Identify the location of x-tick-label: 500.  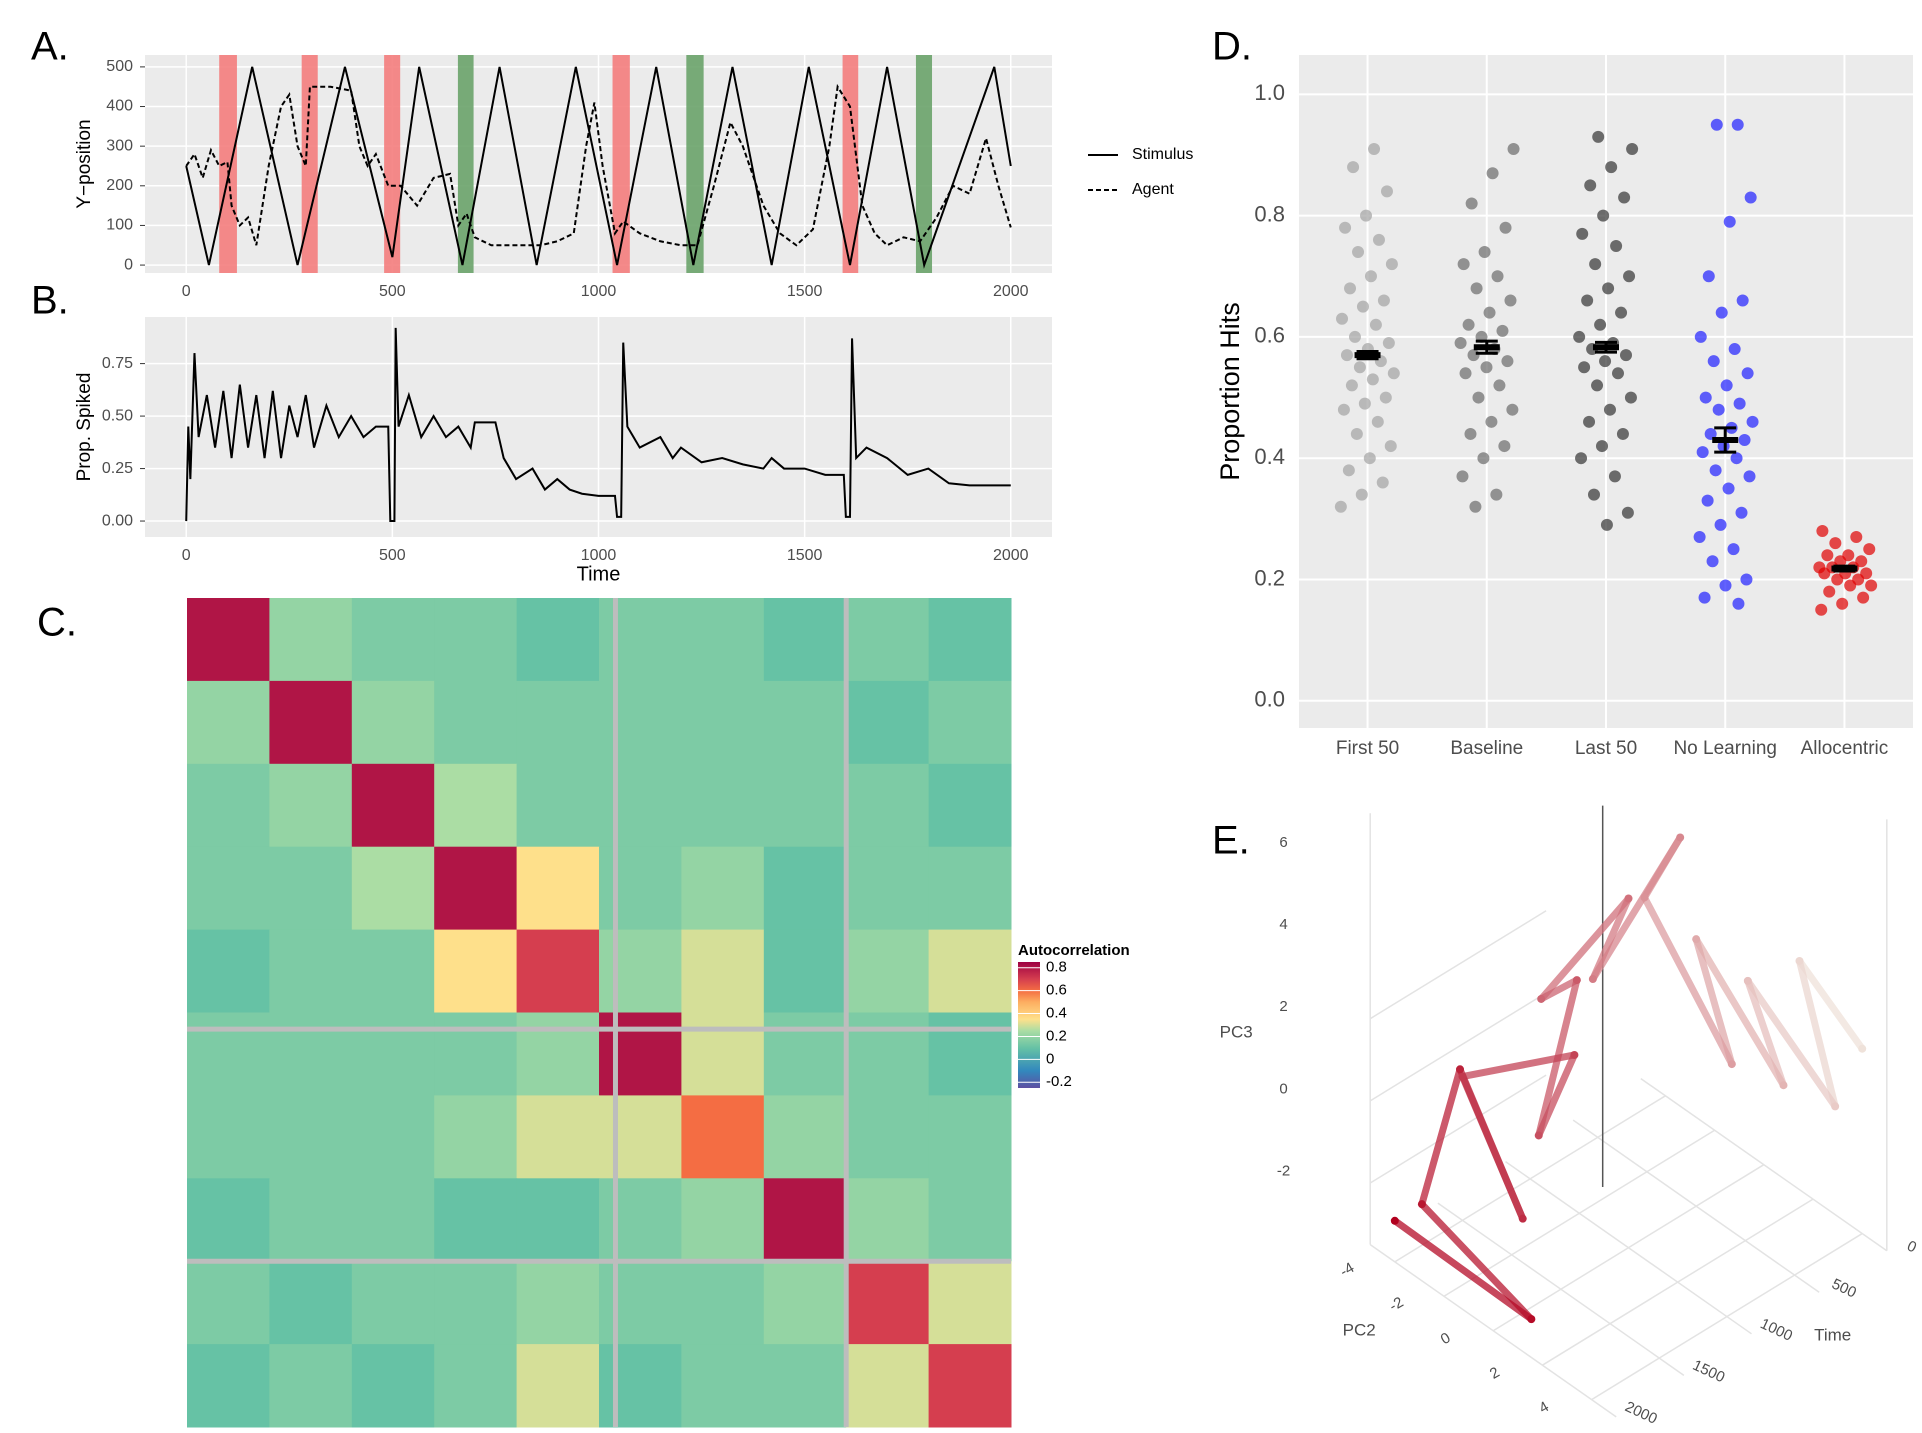
(392, 291).